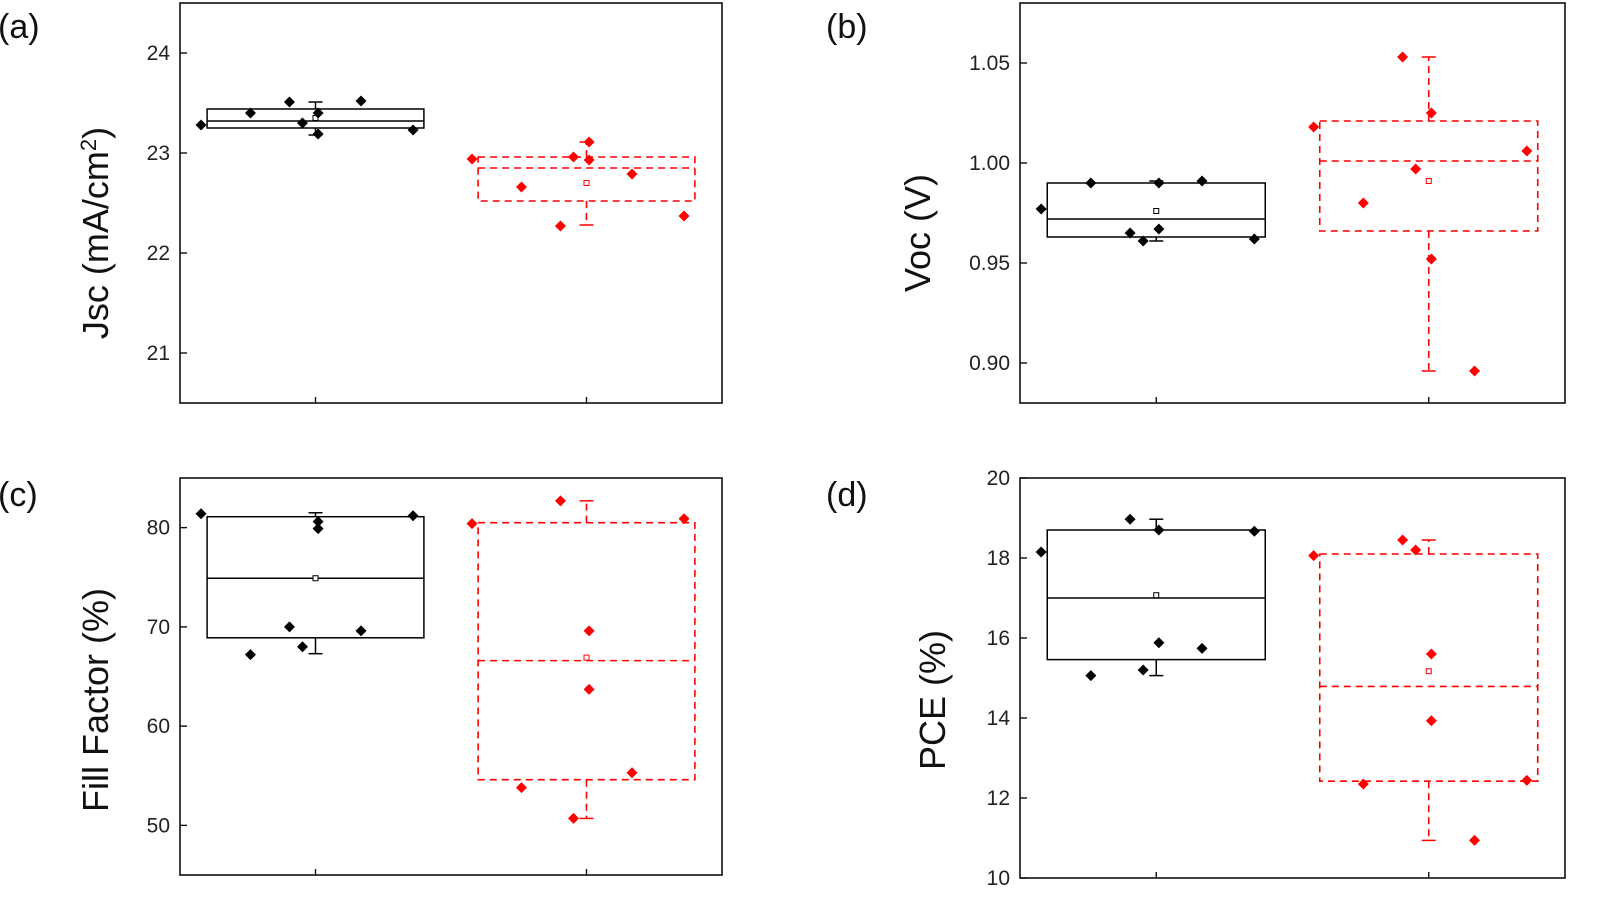 This screenshot has height=906, width=1599. I want to click on plot-frame, so click(451, 676).